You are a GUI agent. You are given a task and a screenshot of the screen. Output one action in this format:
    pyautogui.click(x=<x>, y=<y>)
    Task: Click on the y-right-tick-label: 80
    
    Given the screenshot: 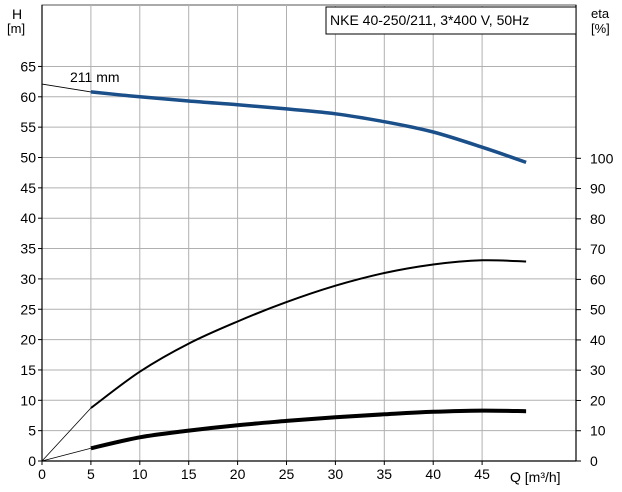 What is the action you would take?
    pyautogui.click(x=598, y=219)
    